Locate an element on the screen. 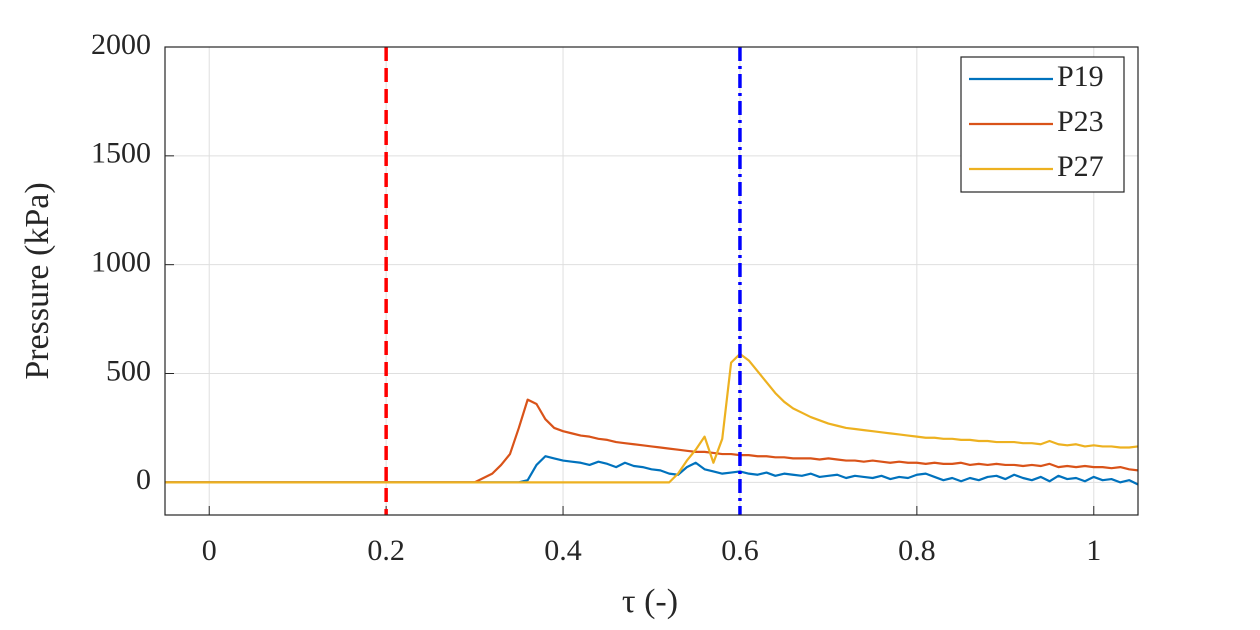 The image size is (1260, 630). x-axis-label: τ (-) is located at coordinates (650, 601).